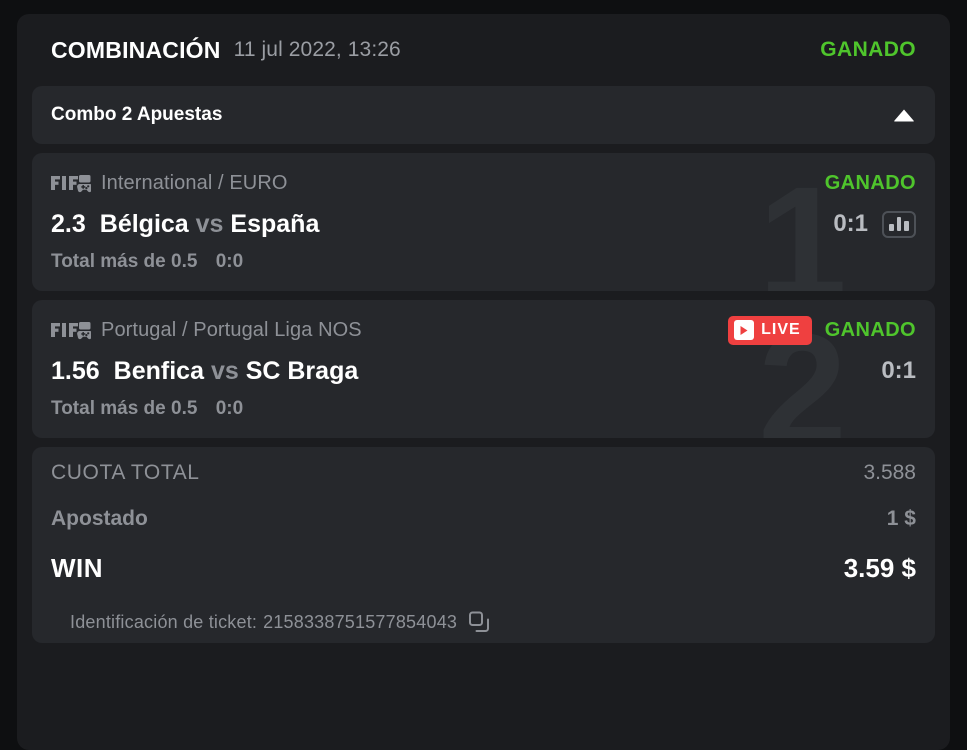 This screenshot has height=750, width=967. I want to click on win-value: 3.59 $, so click(879, 568).